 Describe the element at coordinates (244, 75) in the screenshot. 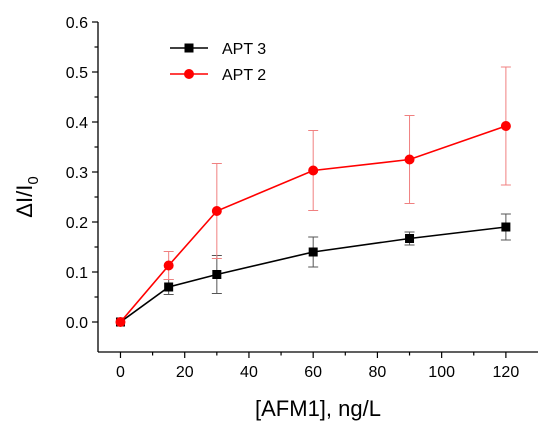

I see `legend-label: APT 2` at that location.